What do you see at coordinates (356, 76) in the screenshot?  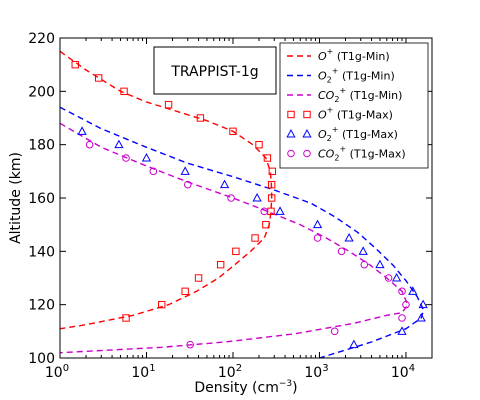 I see `legend-label-1: O2+ (T1g-Min)` at bounding box center [356, 76].